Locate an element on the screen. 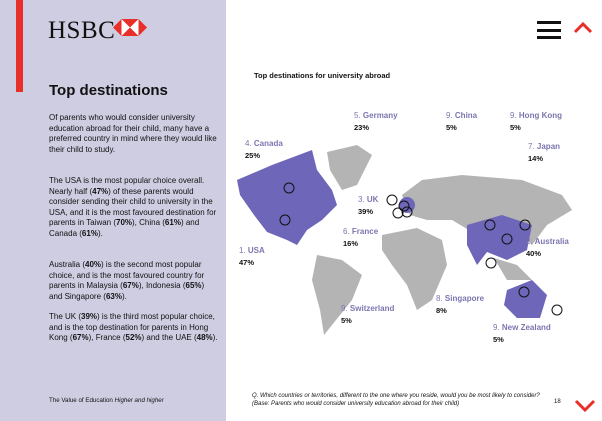  destination-percent: 25% is located at coordinates (253, 155).